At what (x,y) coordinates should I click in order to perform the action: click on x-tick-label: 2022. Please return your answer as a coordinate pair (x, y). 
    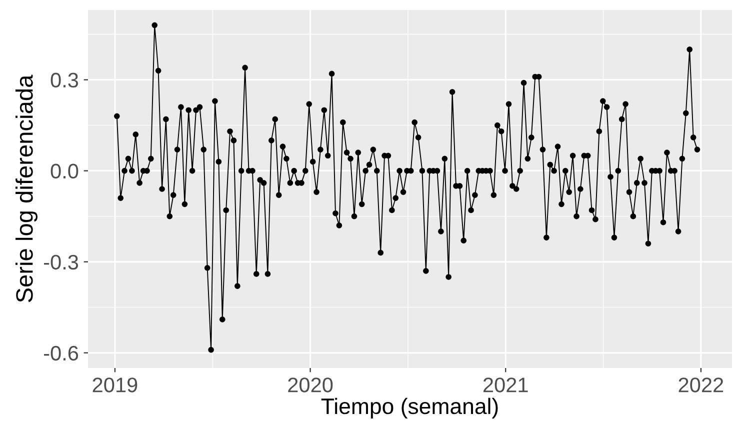
    Looking at the image, I should click on (701, 385).